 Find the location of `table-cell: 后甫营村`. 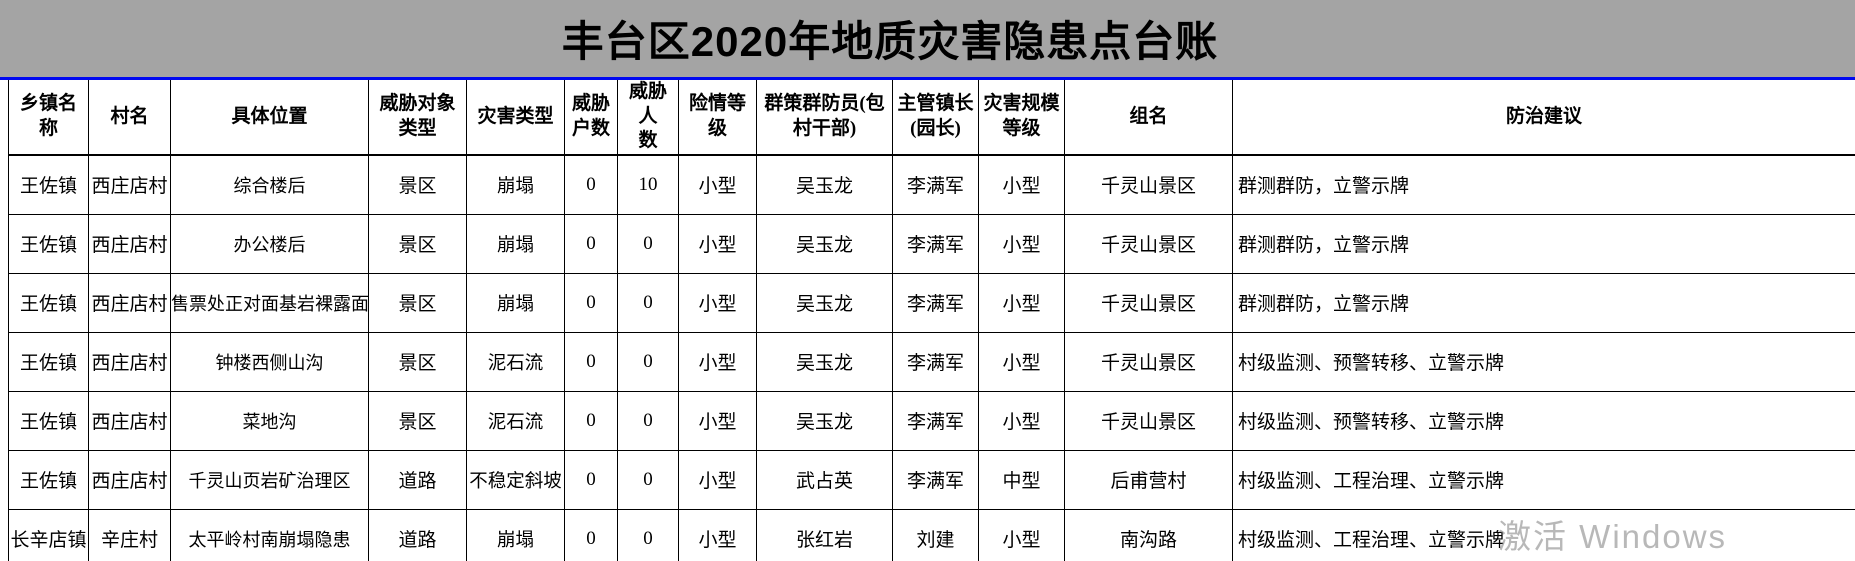

table-cell: 后甫营村 is located at coordinates (1148, 479).